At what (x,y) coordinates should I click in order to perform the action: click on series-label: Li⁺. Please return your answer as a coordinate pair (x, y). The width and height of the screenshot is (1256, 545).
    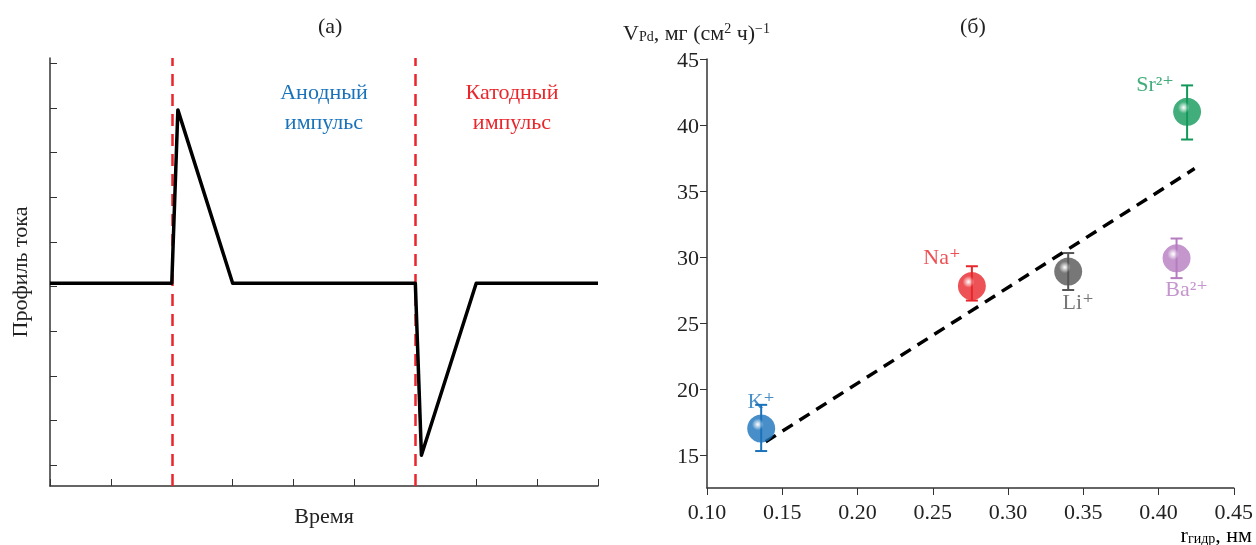
    Looking at the image, I should click on (1078, 302).